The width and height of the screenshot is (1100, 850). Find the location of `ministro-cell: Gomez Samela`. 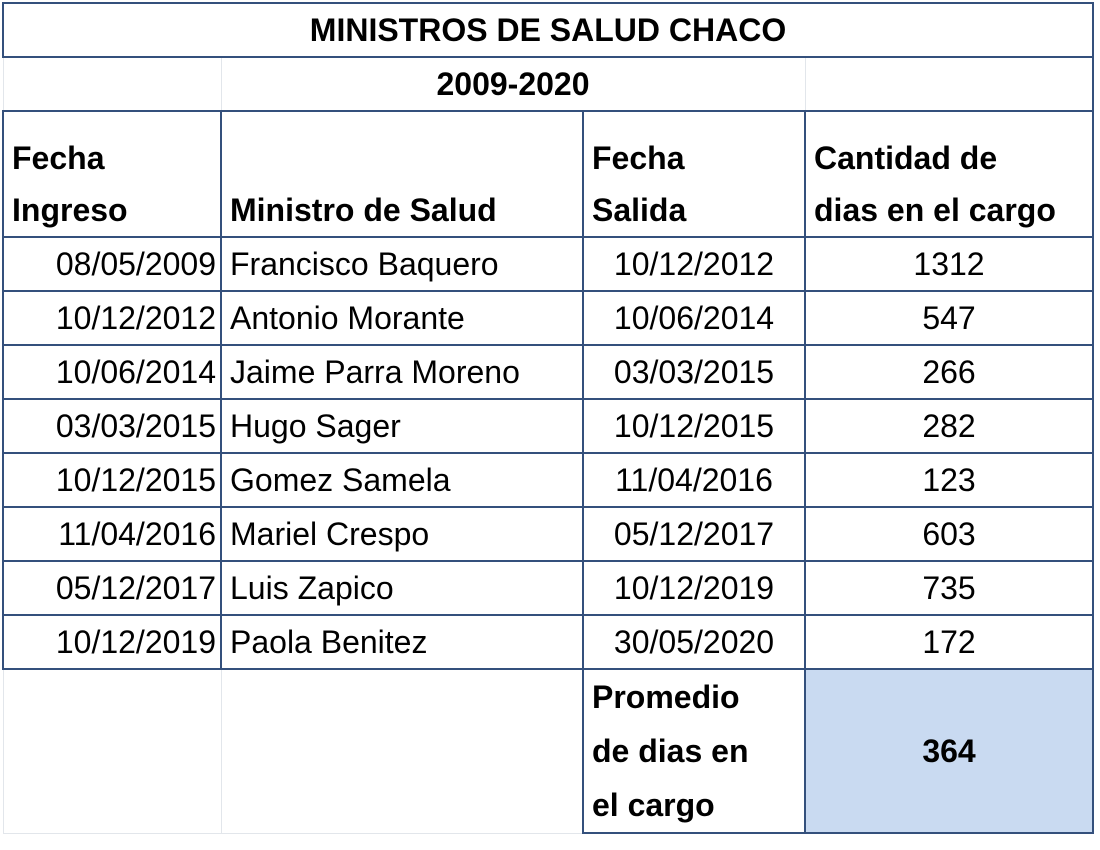

ministro-cell: Gomez Samela is located at coordinates (402, 480).